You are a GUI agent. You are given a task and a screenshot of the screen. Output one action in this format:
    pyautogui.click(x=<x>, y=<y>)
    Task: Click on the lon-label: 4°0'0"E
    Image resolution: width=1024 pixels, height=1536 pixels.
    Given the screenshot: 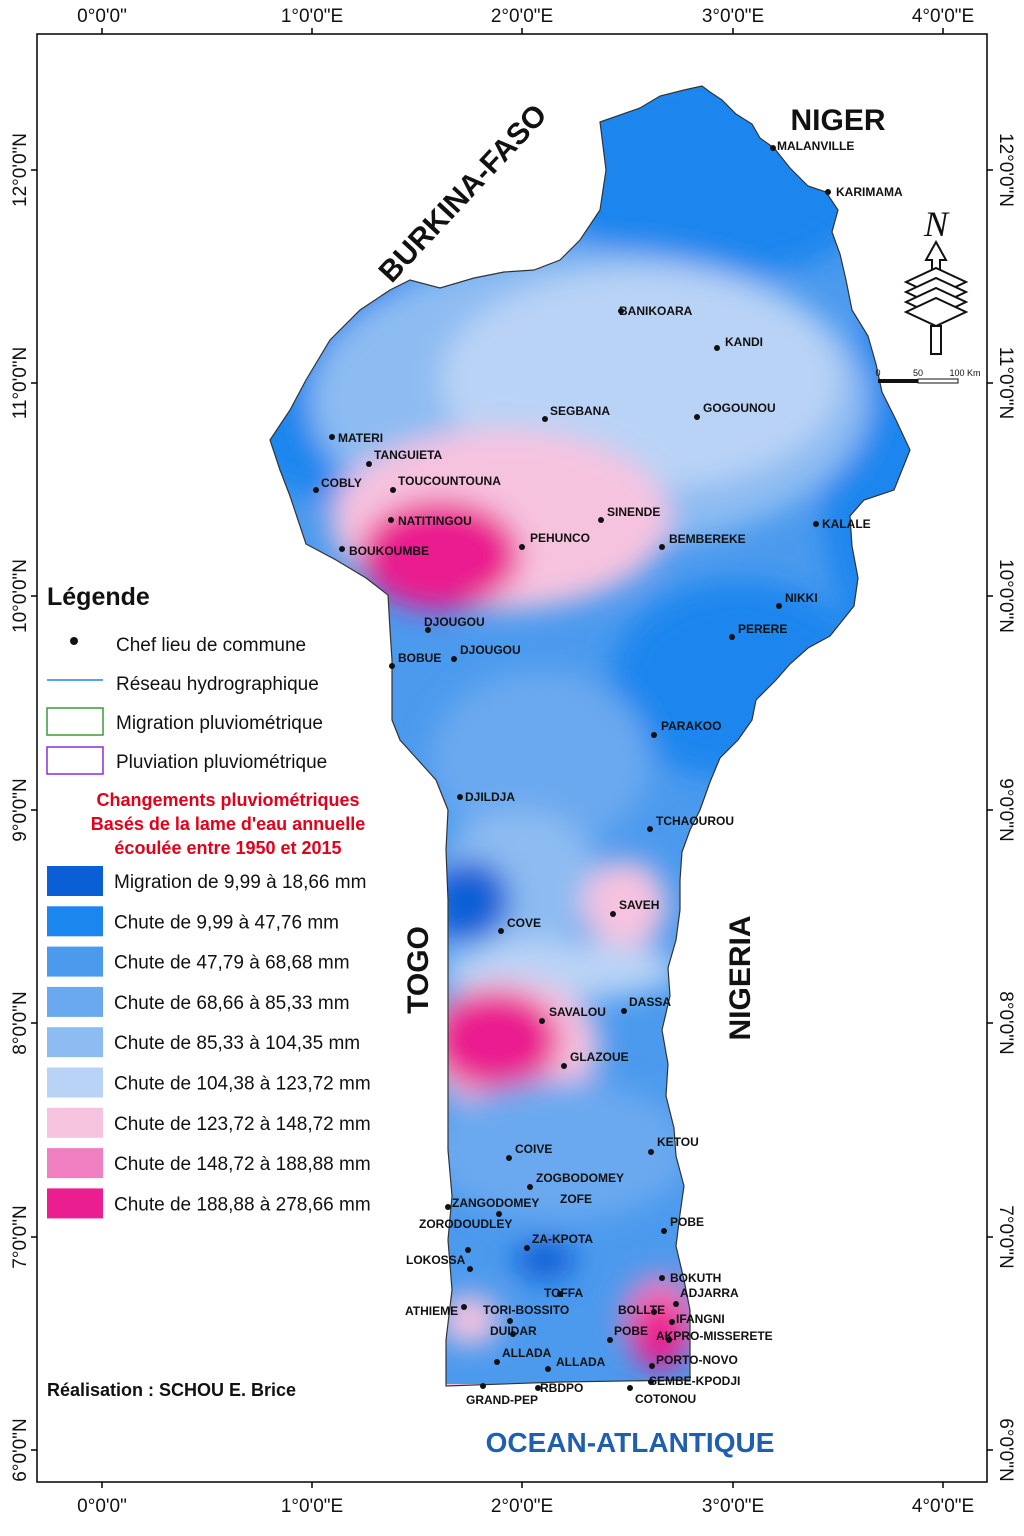 What is the action you would take?
    pyautogui.click(x=943, y=1506)
    